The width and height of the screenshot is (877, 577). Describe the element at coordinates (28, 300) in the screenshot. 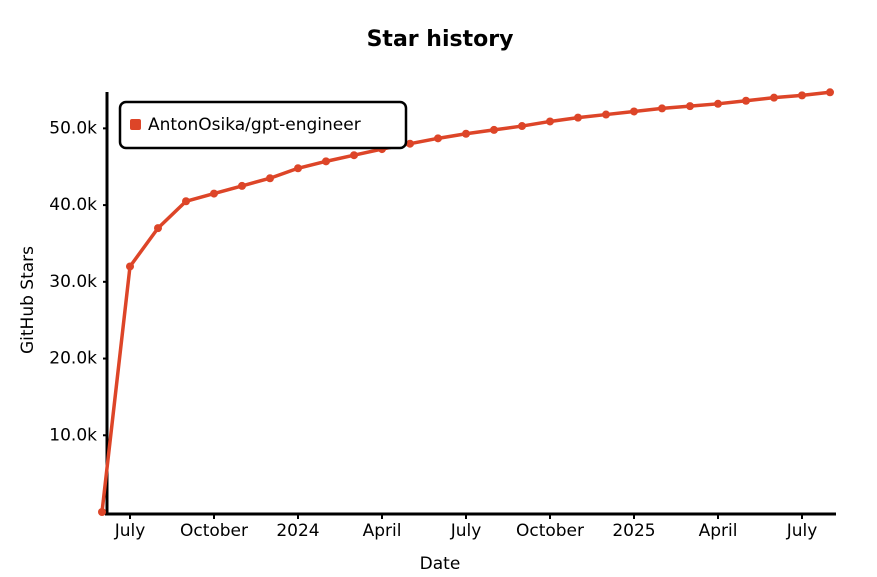

I see `y-axis-label: GitHub Stars` at that location.